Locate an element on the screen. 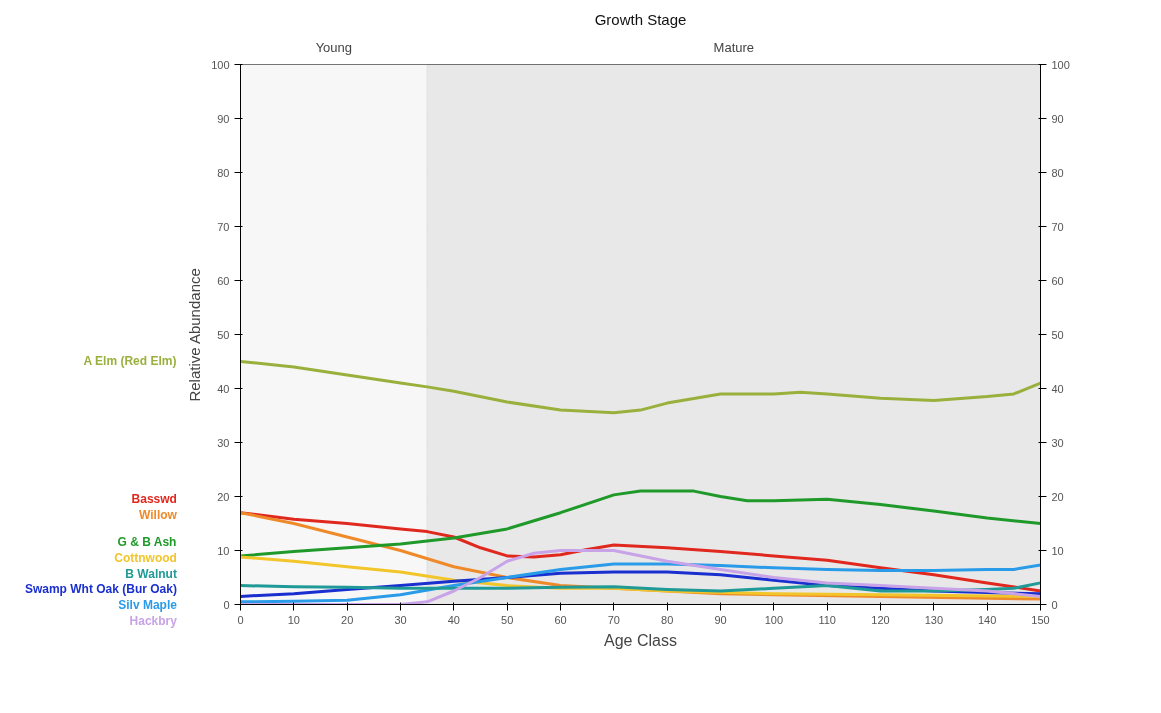  x-tick-label: 20 is located at coordinates (347, 619).